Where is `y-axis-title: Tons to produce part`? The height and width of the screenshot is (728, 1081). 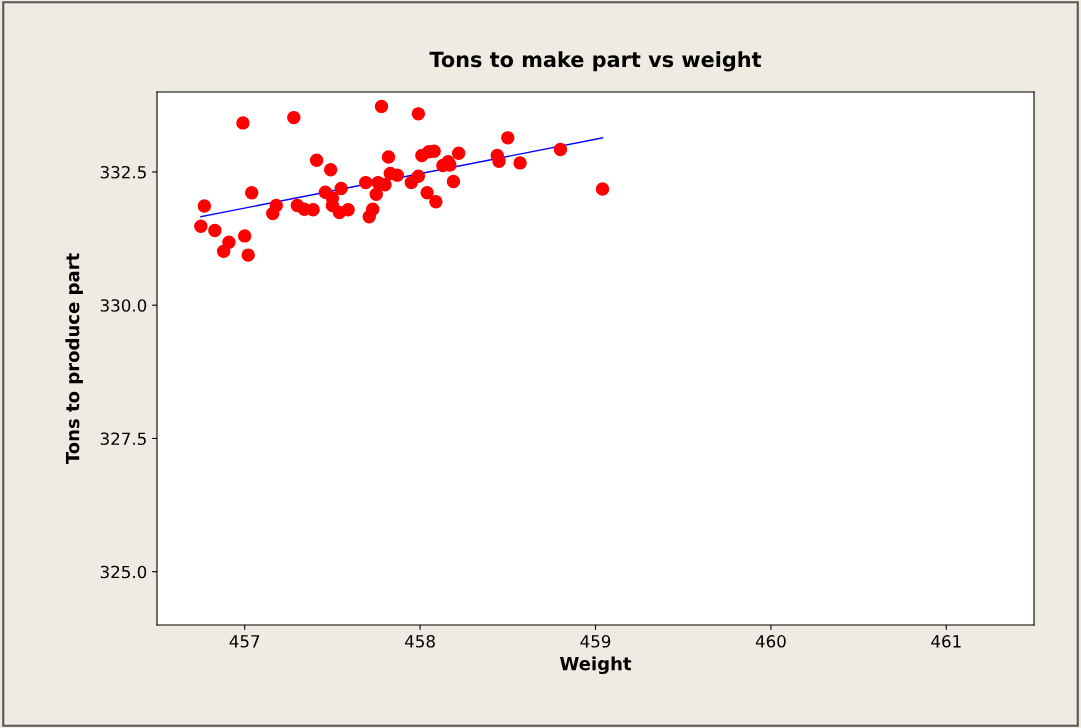 y-axis-title: Tons to produce part is located at coordinates (74, 359).